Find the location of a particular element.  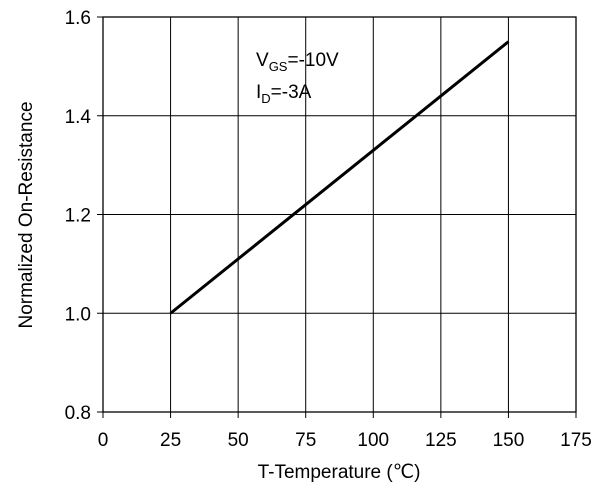

x-tick-label: 175 is located at coordinates (576, 440).